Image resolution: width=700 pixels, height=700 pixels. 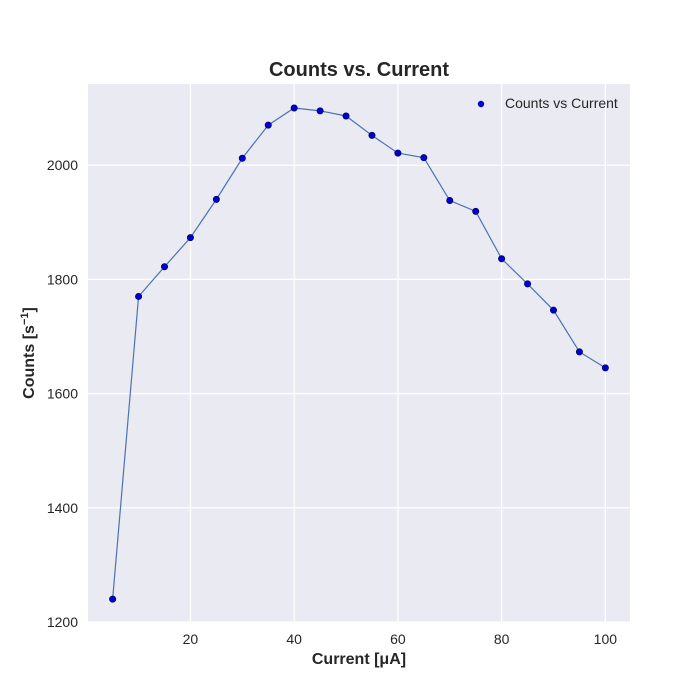 What do you see at coordinates (62, 622) in the screenshot?
I see `y-tick-label: 1200` at bounding box center [62, 622].